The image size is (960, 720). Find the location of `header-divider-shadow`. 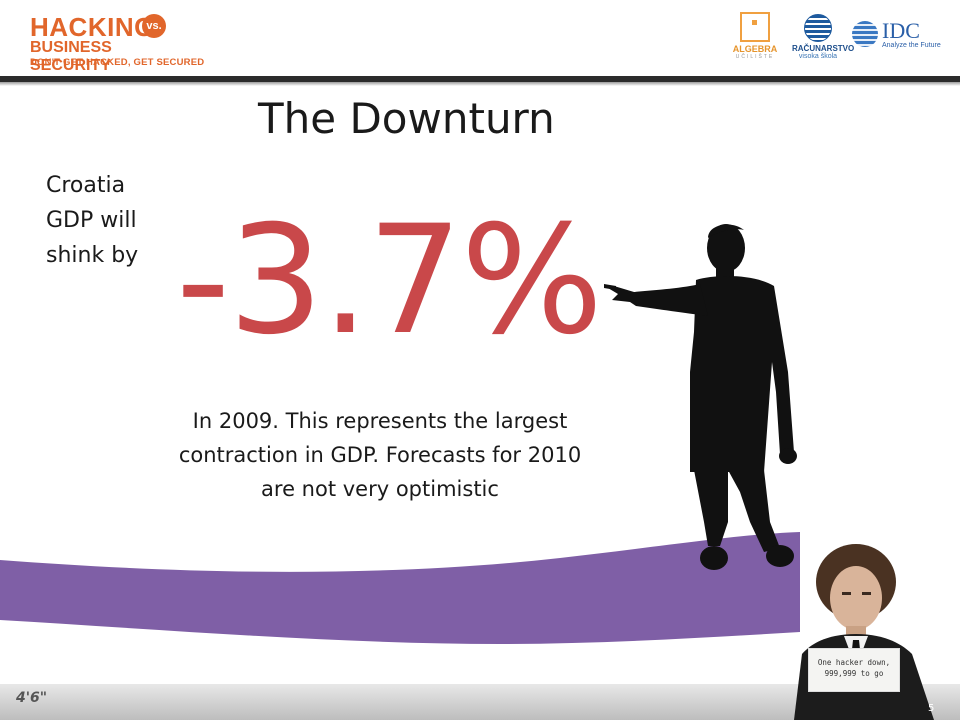

header-divider-shadow is located at coordinates (480, 84).